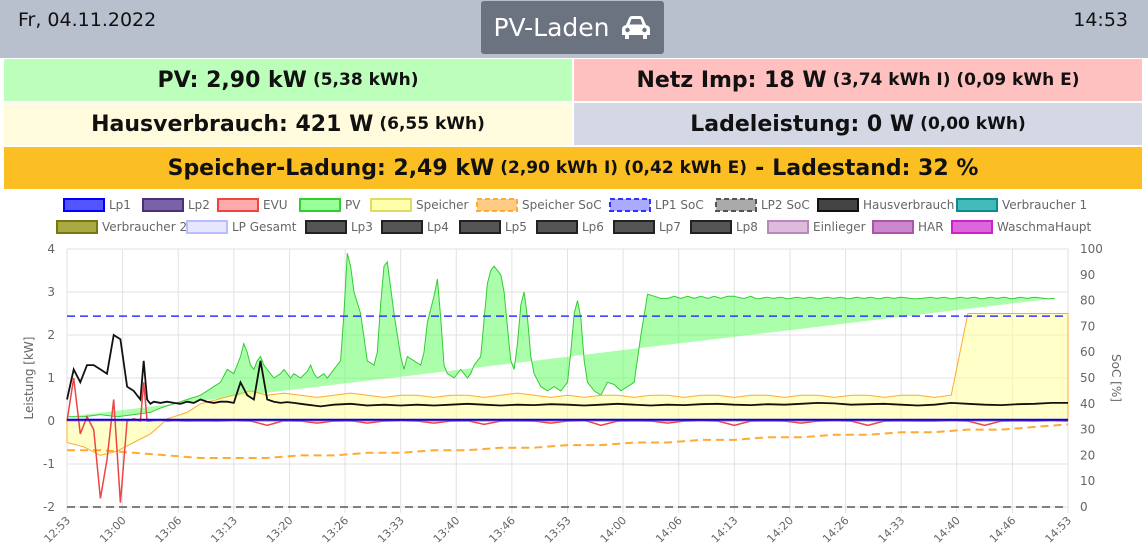 This screenshot has width=1148, height=551. What do you see at coordinates (747, 227) in the screenshot?
I see `legend-label: Lp8` at bounding box center [747, 227].